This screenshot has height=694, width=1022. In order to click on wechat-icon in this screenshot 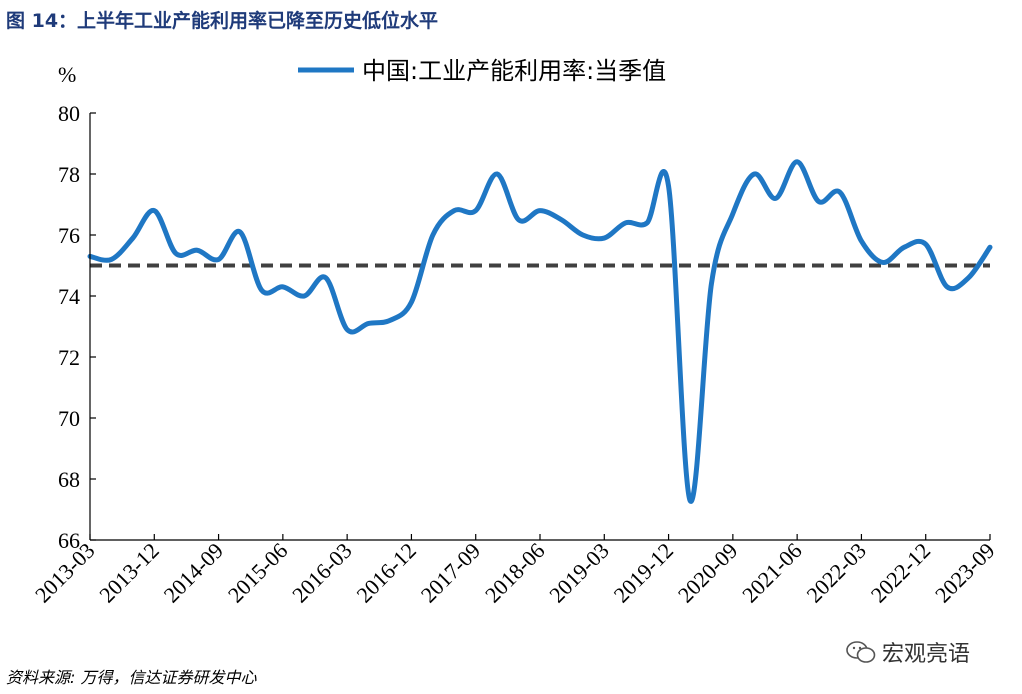, I will do `click(861, 652)`.